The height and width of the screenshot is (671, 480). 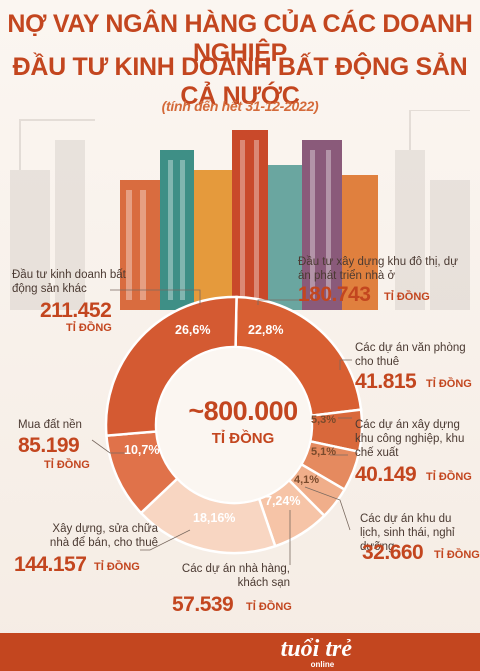 What do you see at coordinates (243, 411) in the screenshot?
I see `center-total: ~800.000` at bounding box center [243, 411].